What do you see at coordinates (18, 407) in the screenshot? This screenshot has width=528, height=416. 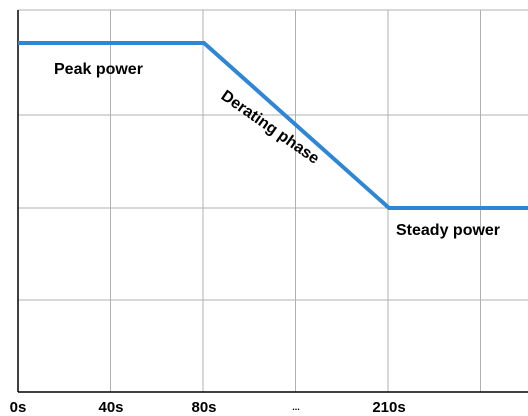 I see `x-tick-label: 0s` at bounding box center [18, 407].